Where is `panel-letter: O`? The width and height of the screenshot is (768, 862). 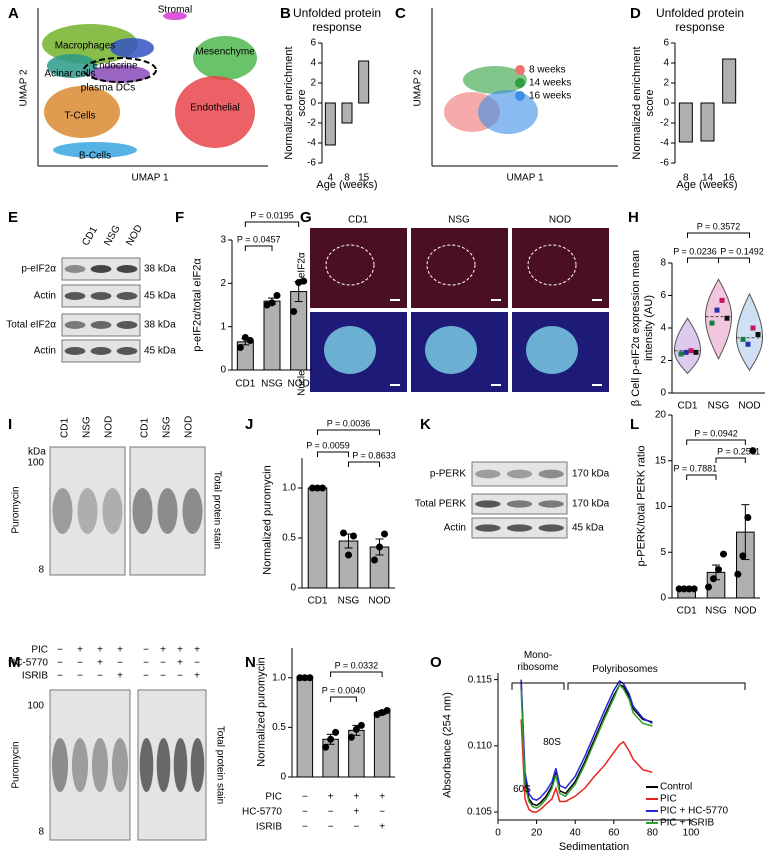 panel-letter: O is located at coordinates (436, 662).